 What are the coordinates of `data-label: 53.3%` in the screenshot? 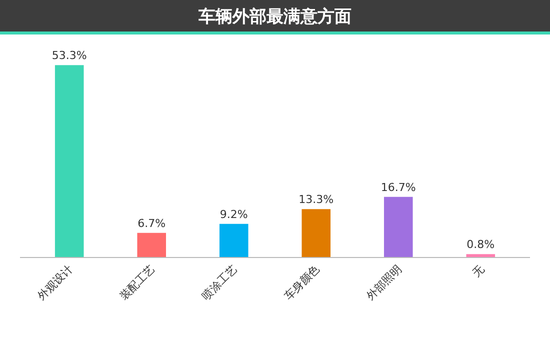 It's located at (69, 55).